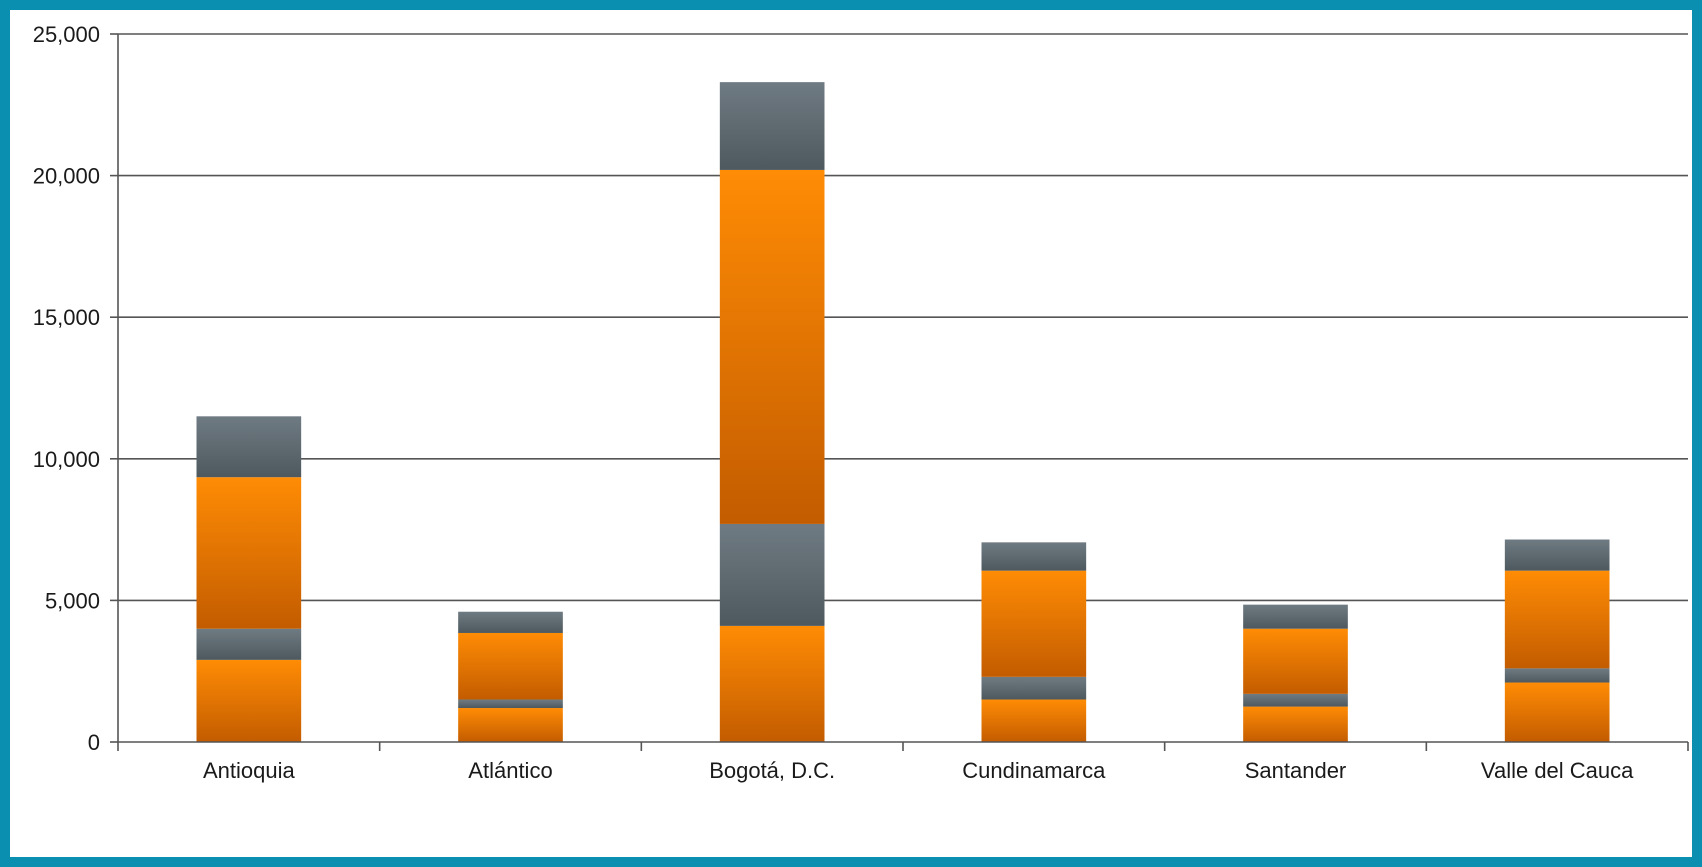  I want to click on y-tick-label: 10,000, so click(66, 459).